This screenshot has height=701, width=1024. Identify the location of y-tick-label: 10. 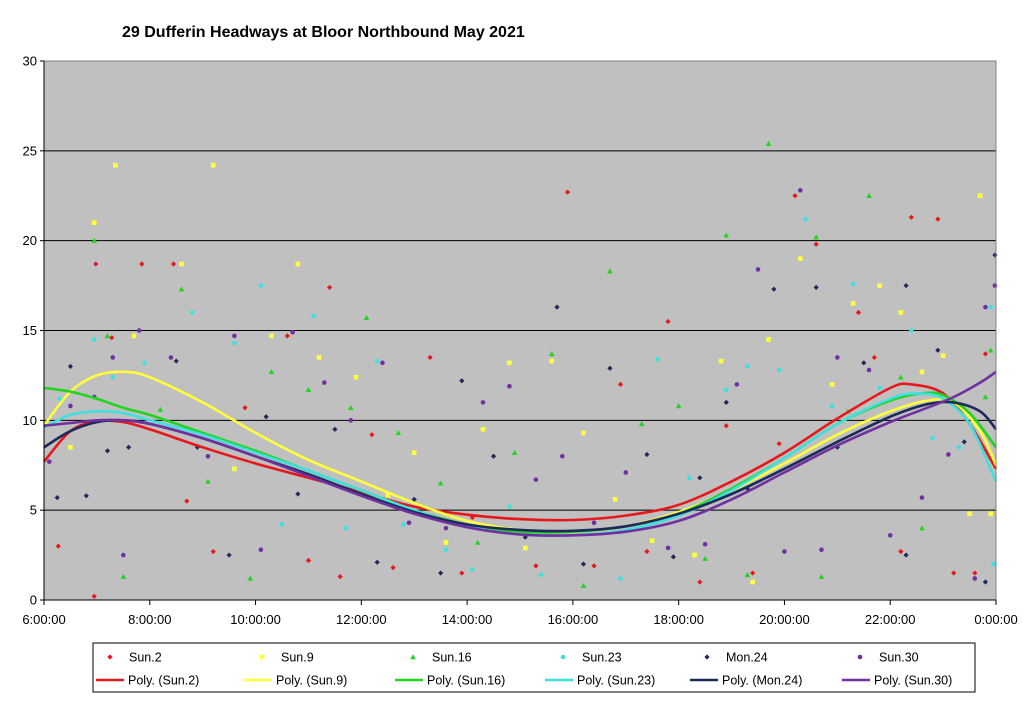
(30, 420).